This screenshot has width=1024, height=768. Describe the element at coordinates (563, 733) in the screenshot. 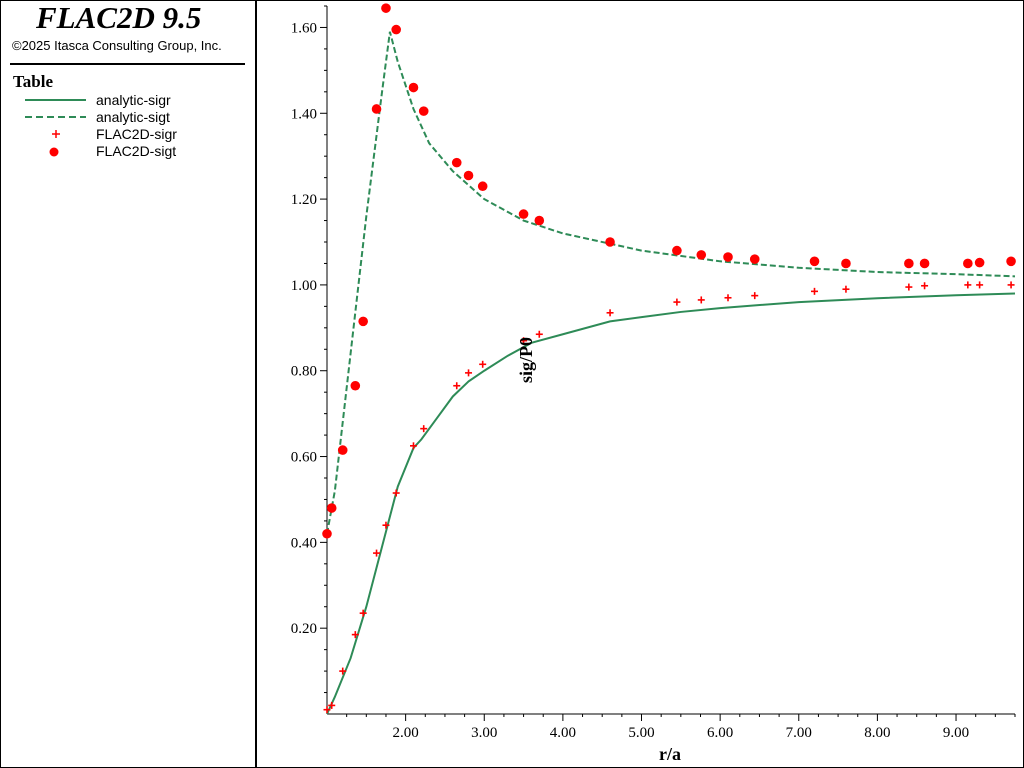

I see `x-tick-label: 4.00` at that location.